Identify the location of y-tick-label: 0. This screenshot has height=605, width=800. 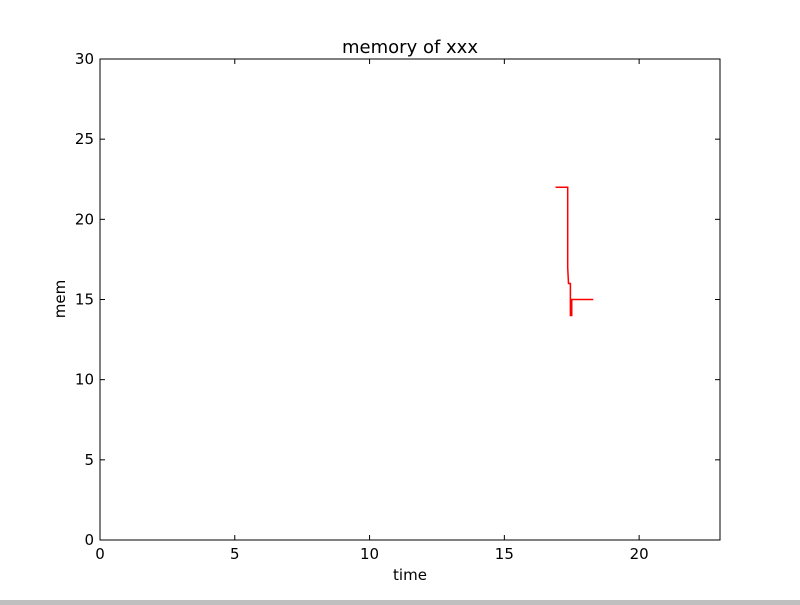
(89, 540).